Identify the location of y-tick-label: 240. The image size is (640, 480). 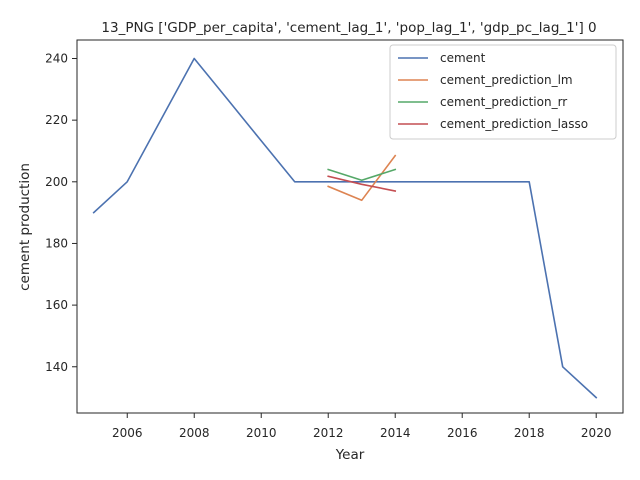
(56, 58).